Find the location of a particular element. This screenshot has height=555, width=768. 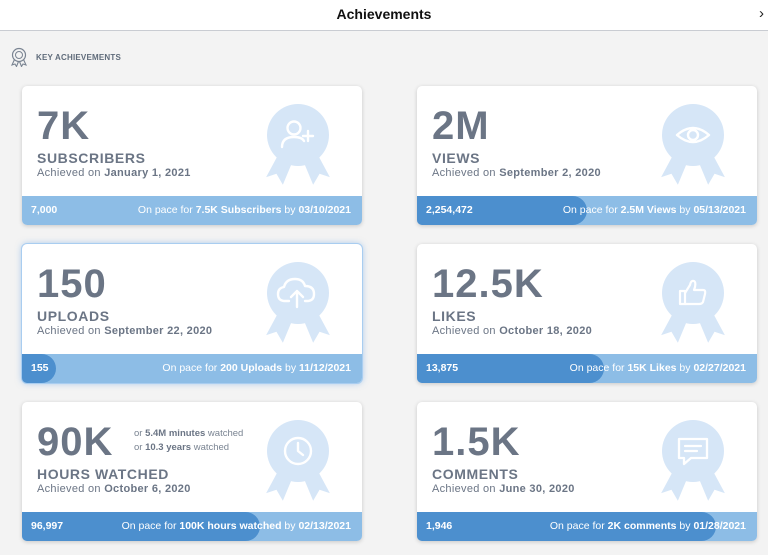

achievement-metric: SUBSCRIBERS is located at coordinates (91, 158).